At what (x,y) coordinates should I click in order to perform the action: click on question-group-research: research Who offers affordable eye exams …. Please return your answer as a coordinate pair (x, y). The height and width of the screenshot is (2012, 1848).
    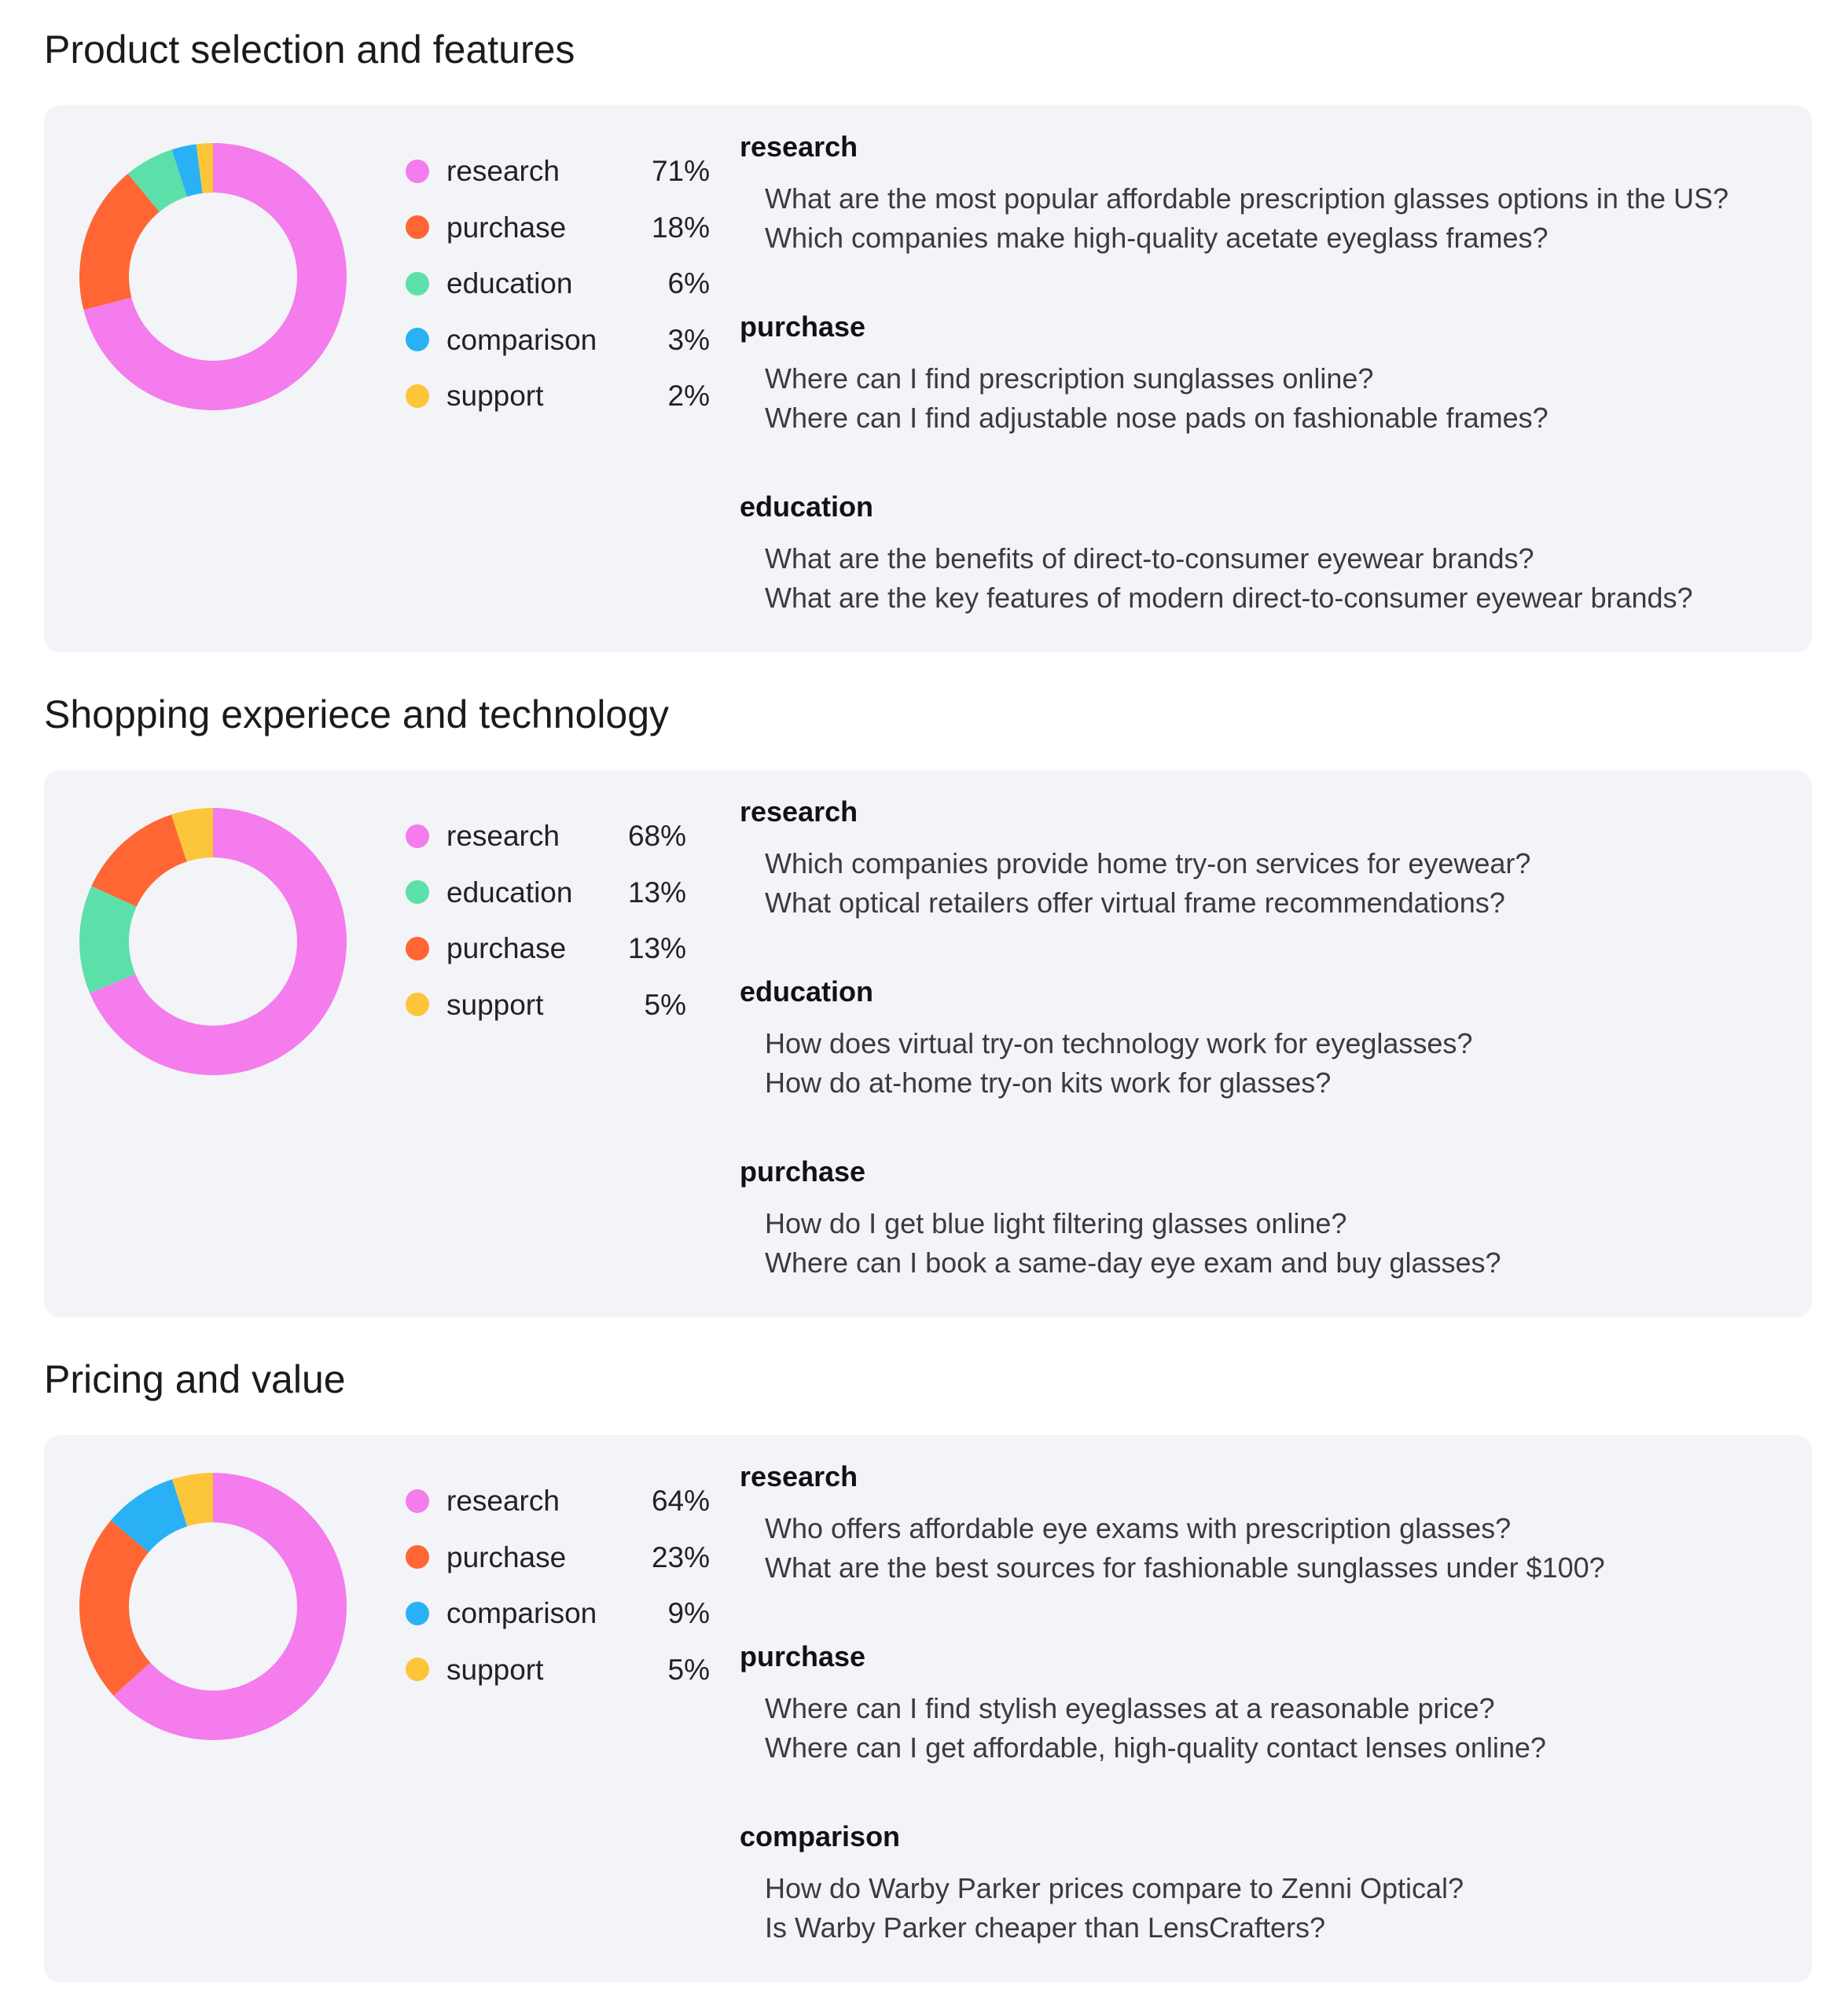
    Looking at the image, I should click on (1266, 1547).